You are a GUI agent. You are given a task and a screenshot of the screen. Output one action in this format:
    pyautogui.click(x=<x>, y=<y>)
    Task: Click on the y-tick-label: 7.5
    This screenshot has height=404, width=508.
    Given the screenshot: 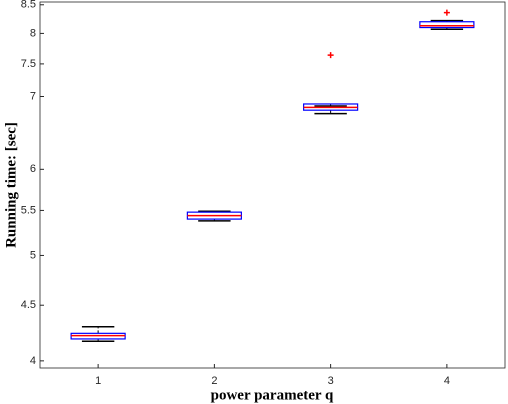 What is the action you would take?
    pyautogui.click(x=28, y=64)
    